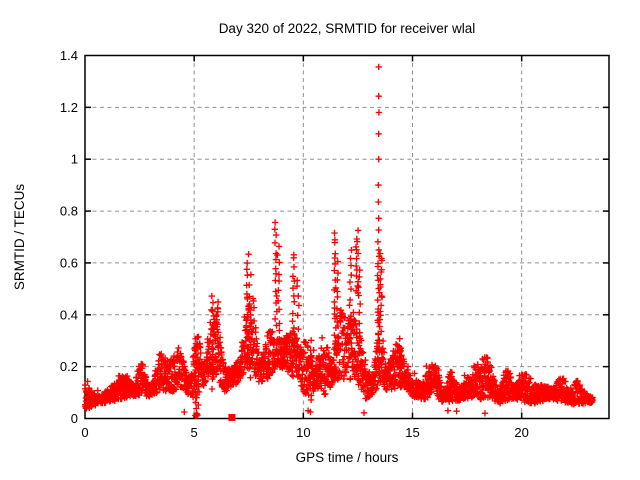  Describe the element at coordinates (303, 432) in the screenshot. I see `x-tick-label: 10` at that location.